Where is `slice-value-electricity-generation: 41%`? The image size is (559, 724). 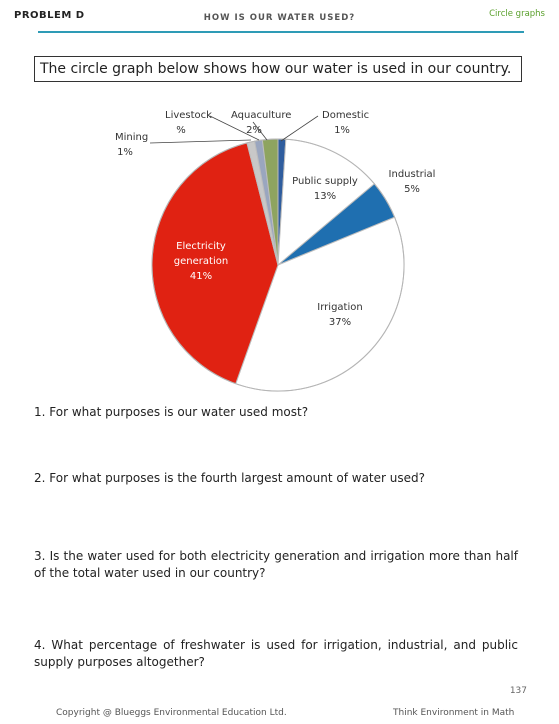
slice-value-electricity-generation: 41% is located at coordinates (201, 276).